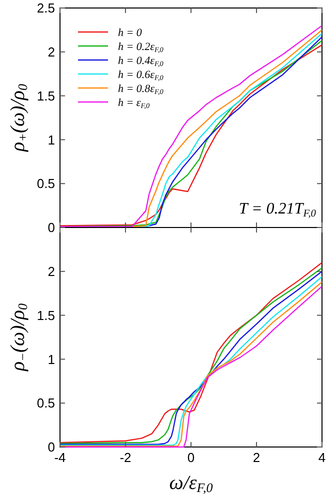 The width and height of the screenshot is (327, 497). I want to click on x-tick-label: 0, so click(191, 457).